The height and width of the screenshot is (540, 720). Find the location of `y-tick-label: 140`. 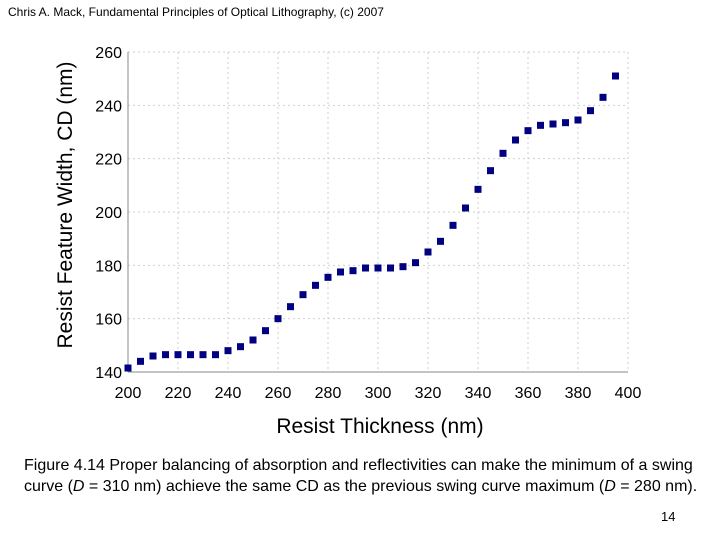

y-tick-label: 140 is located at coordinates (108, 373).